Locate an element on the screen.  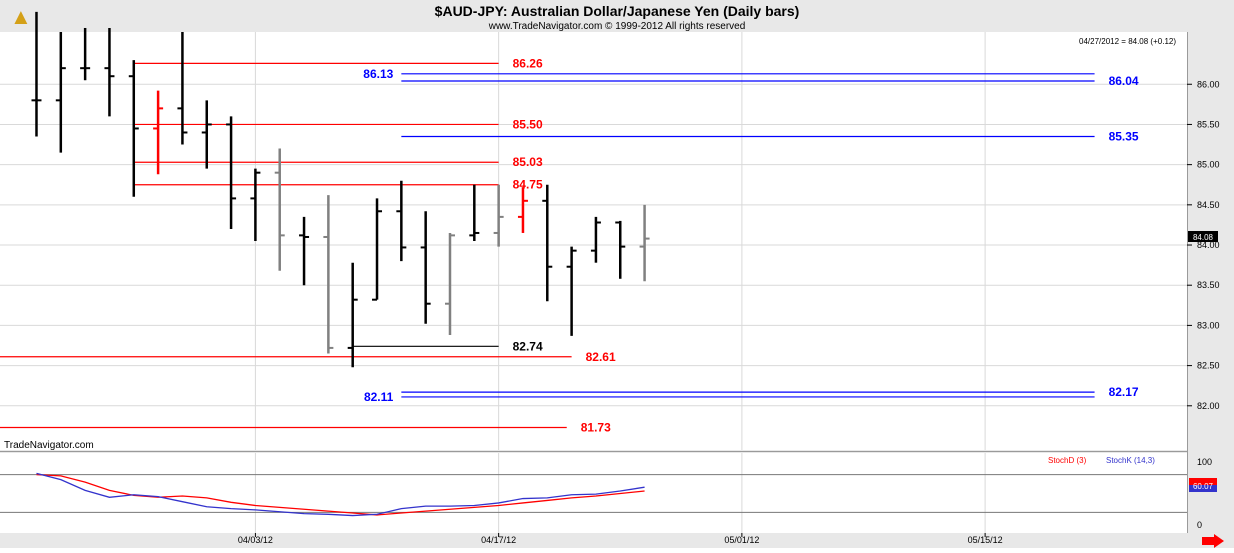
level-label: 82.61 is located at coordinates (601, 357).